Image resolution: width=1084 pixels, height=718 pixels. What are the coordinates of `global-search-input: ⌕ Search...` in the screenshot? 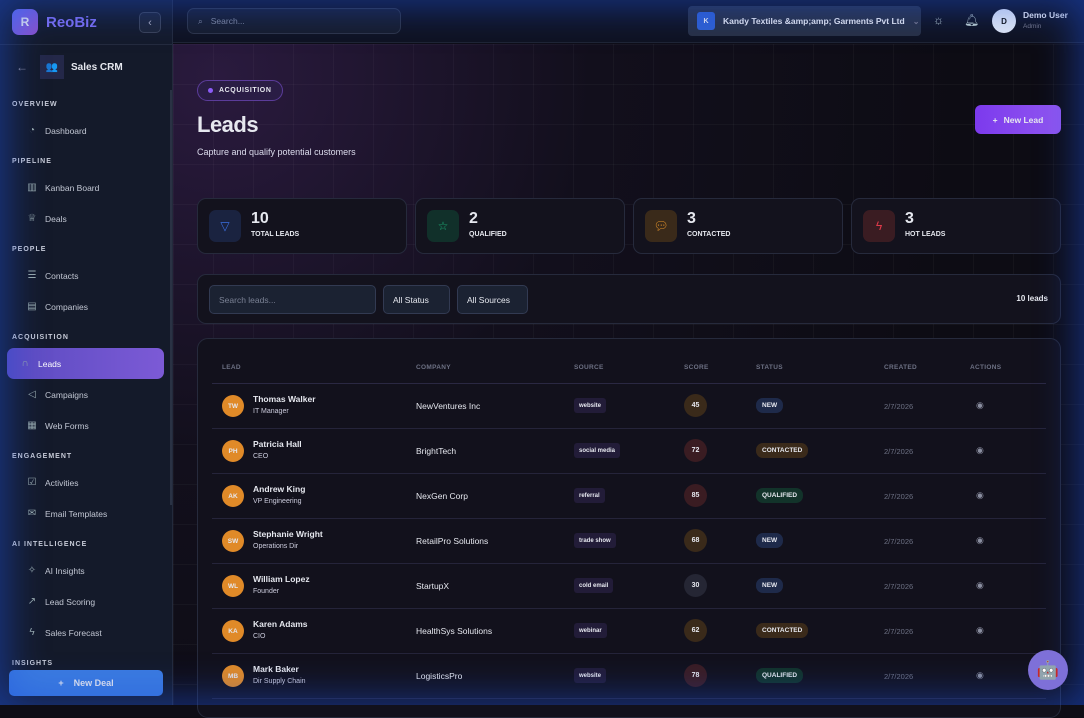 It's located at (294, 21).